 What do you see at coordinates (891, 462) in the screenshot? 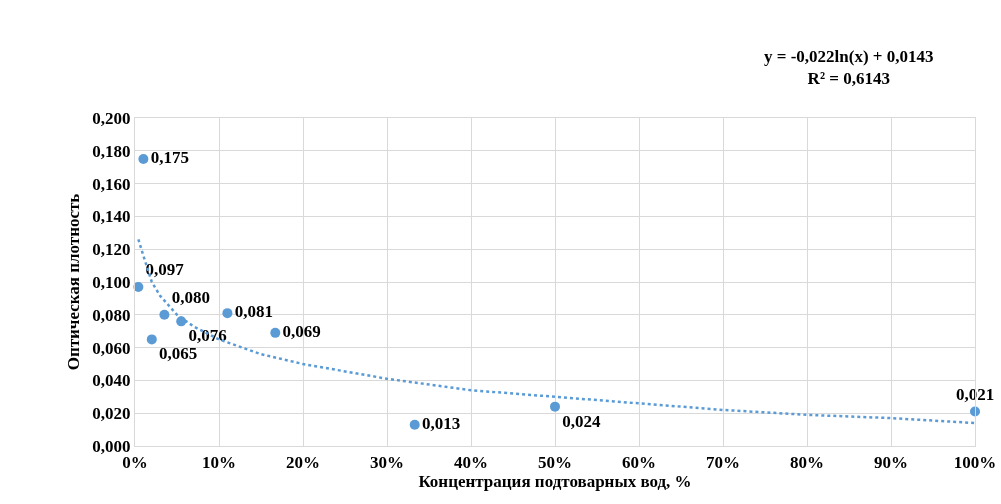
I see `x-tick-label: 90%` at bounding box center [891, 462].